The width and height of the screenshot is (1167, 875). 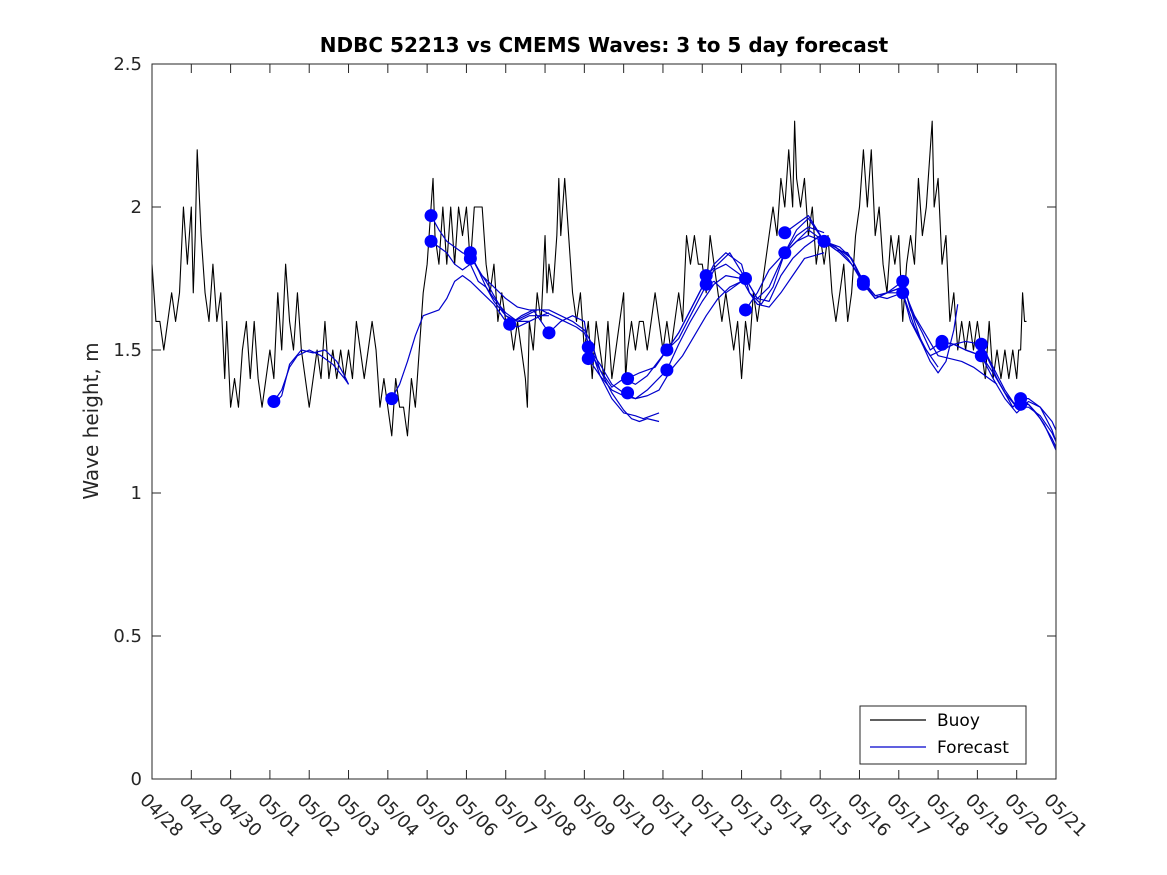 What do you see at coordinates (973, 748) in the screenshot?
I see `legend-forecast-label: Forecast` at bounding box center [973, 748].